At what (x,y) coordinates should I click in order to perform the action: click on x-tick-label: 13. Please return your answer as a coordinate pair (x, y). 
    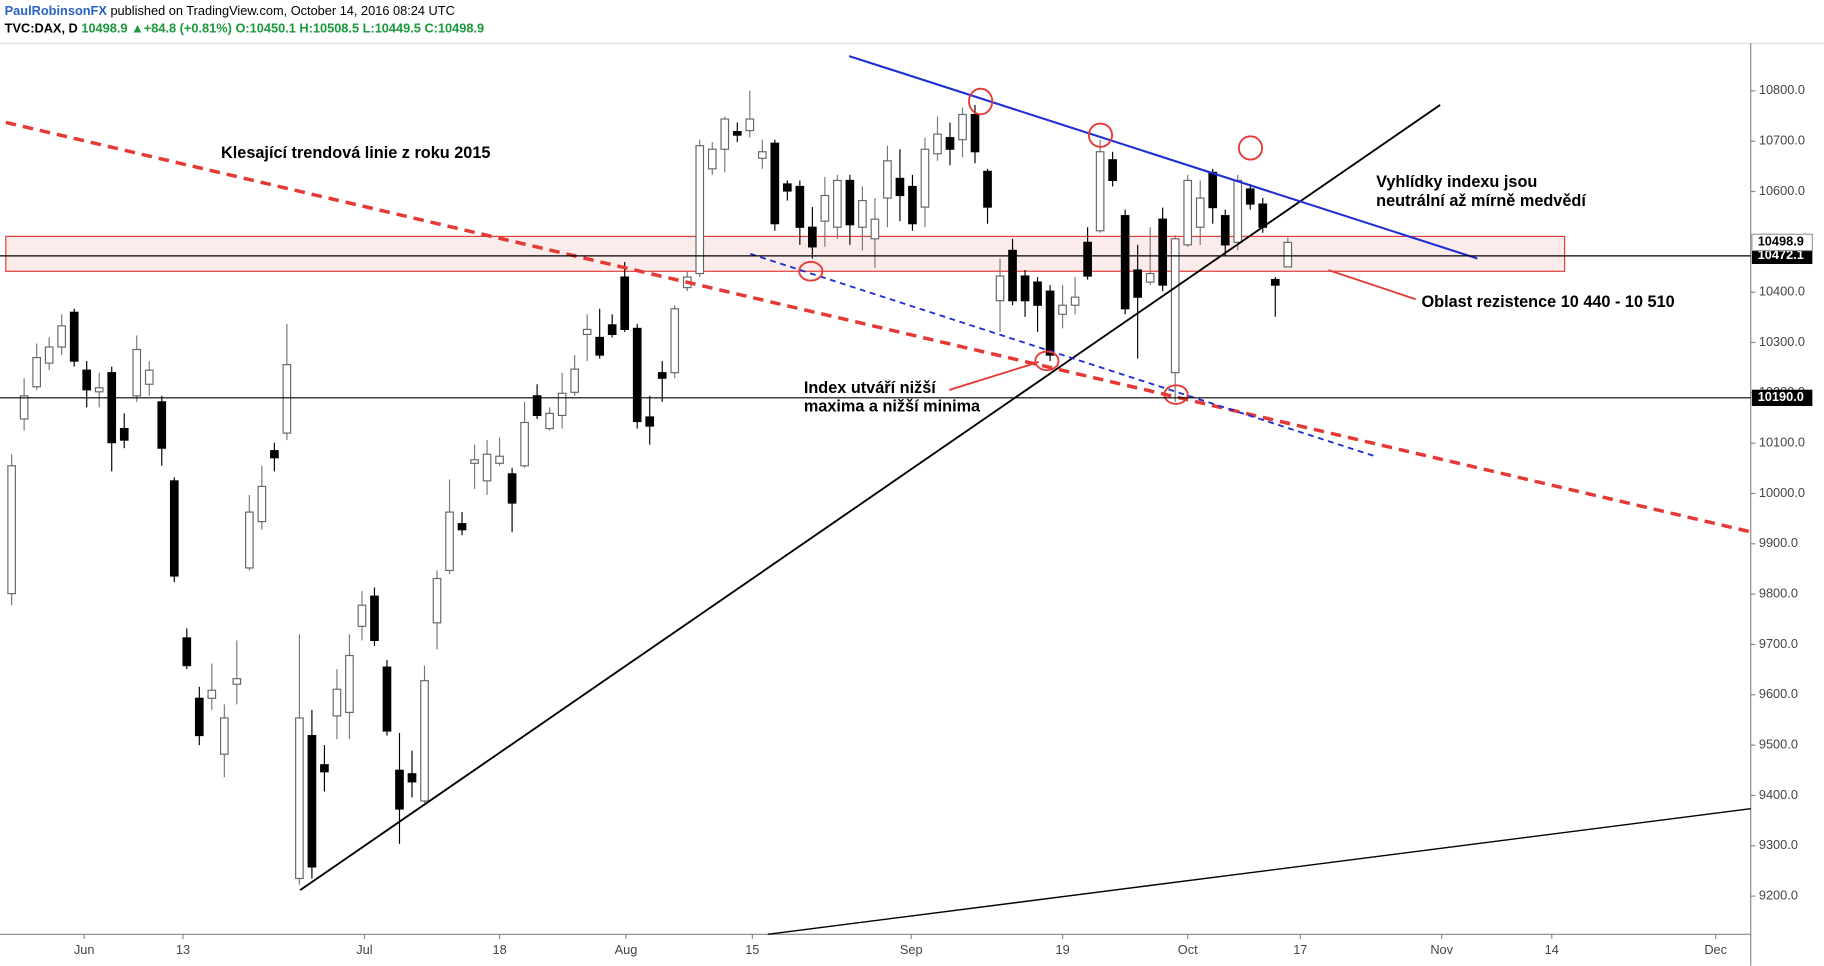
    Looking at the image, I should click on (183, 949).